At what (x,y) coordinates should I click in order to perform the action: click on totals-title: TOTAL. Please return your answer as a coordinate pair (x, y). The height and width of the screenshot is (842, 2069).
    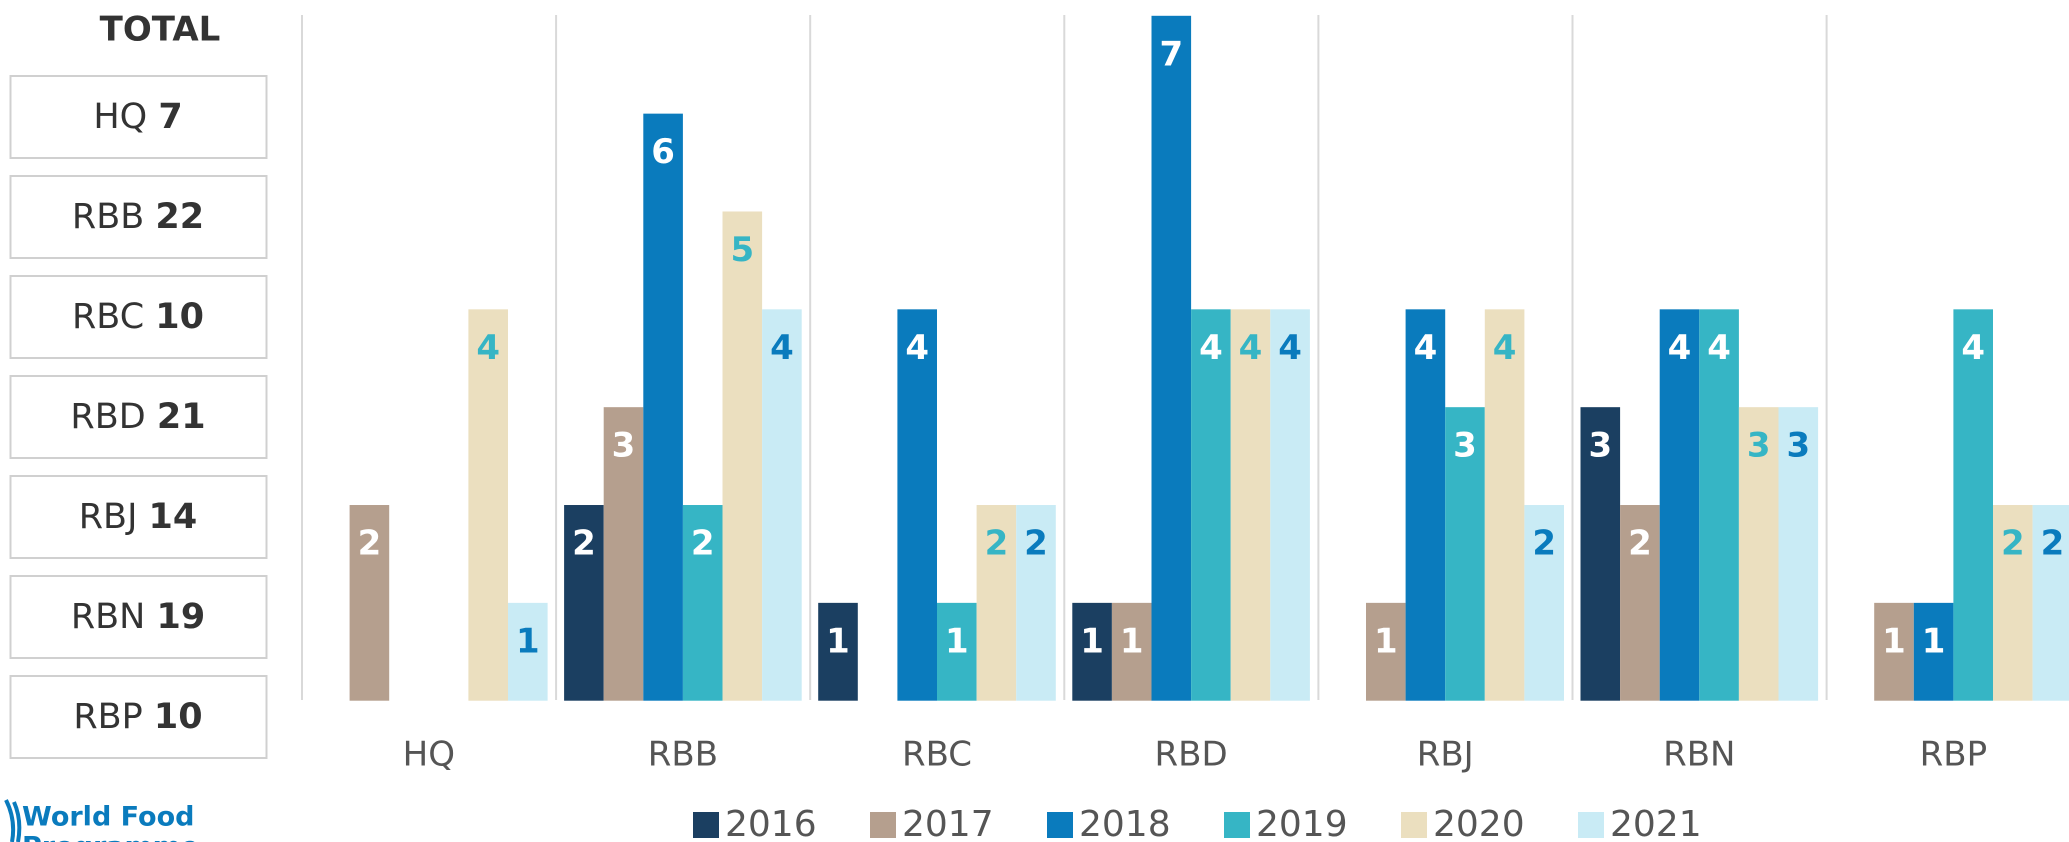
    Looking at the image, I should click on (160, 30).